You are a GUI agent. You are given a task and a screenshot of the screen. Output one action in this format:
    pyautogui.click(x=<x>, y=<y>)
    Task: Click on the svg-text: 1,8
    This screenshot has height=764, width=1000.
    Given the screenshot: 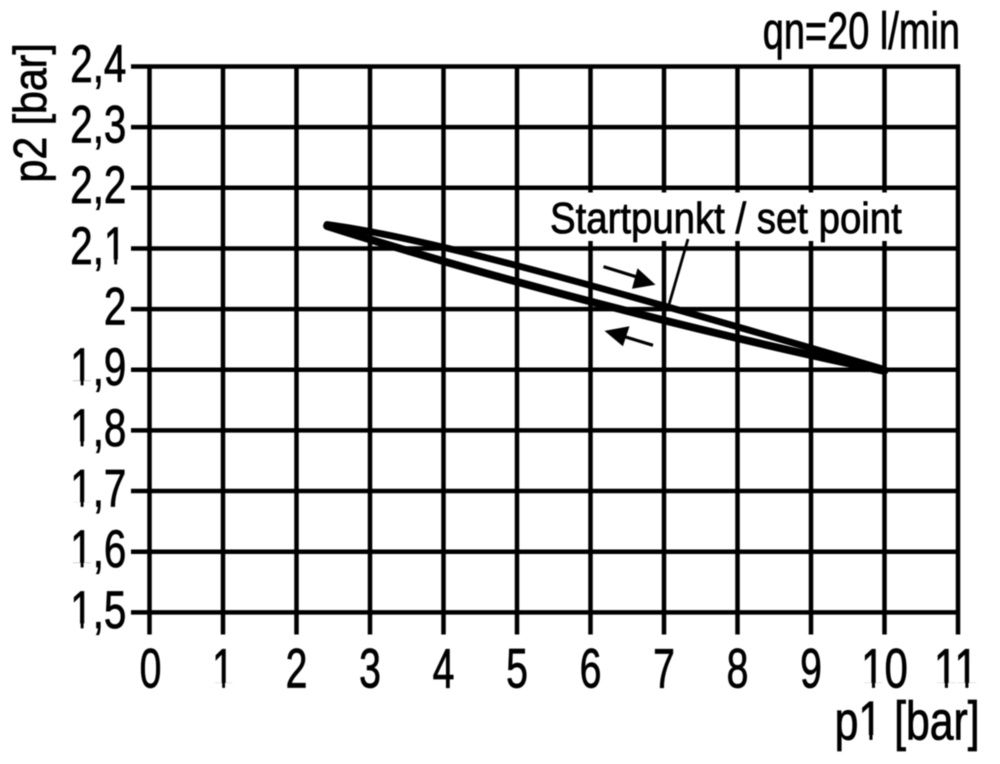 What is the action you would take?
    pyautogui.click(x=98, y=427)
    